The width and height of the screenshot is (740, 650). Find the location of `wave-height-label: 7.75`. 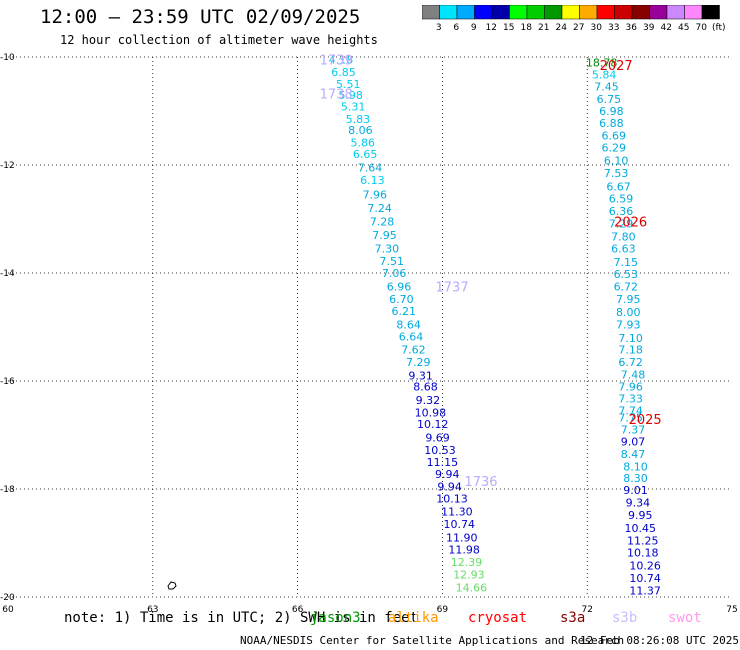

wave-height-label: 7.75 is located at coordinates (630, 418).